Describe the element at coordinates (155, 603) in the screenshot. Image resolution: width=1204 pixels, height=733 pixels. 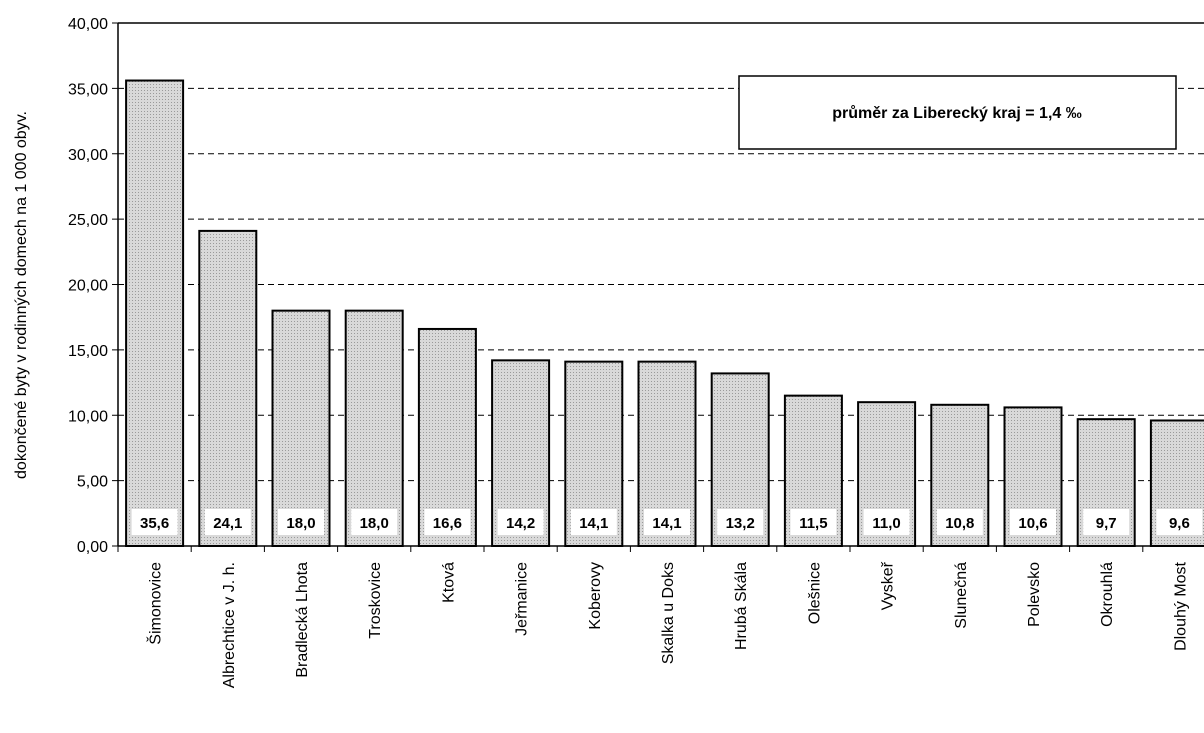
I see `category-label: Šimonovice` at that location.